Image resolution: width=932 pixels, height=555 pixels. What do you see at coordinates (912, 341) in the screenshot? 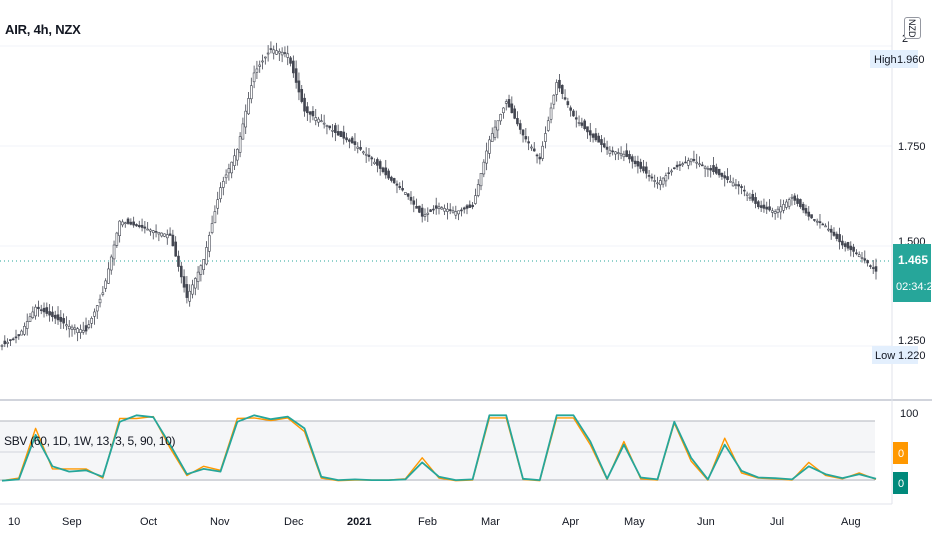
I see `y-tick-label: 1.250` at bounding box center [912, 341].